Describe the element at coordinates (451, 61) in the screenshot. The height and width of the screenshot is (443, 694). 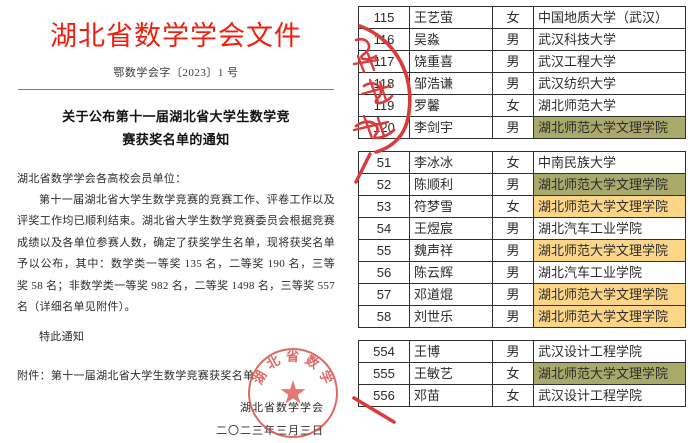
I see `cell-name: 饶重喜` at that location.